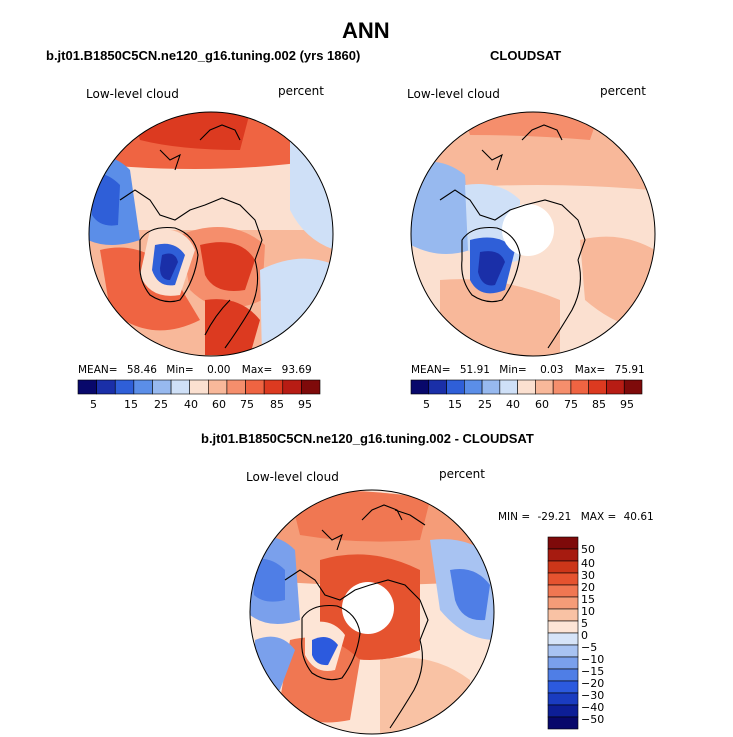  I want to click on panel2-max-label: Max=, so click(590, 370).